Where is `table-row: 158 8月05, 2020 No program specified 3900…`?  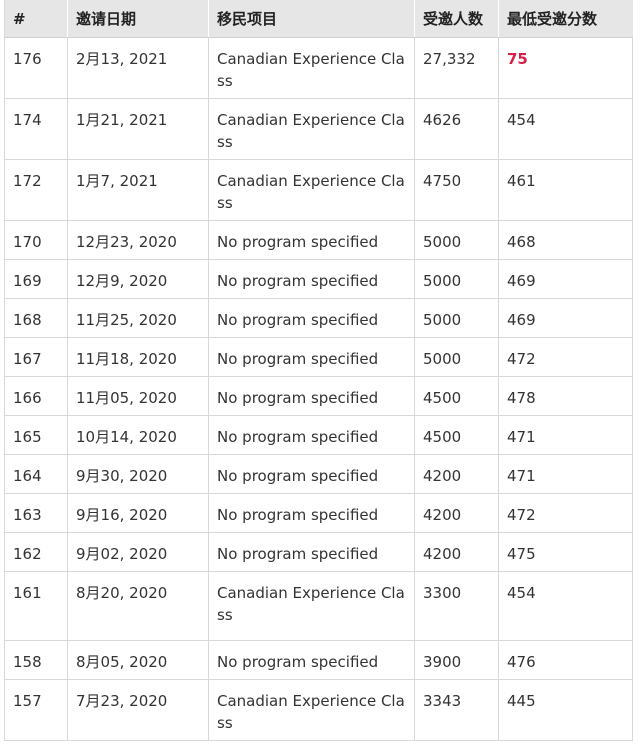
table-row: 158 8月05, 2020 No program specified 3900… is located at coordinates (318, 660).